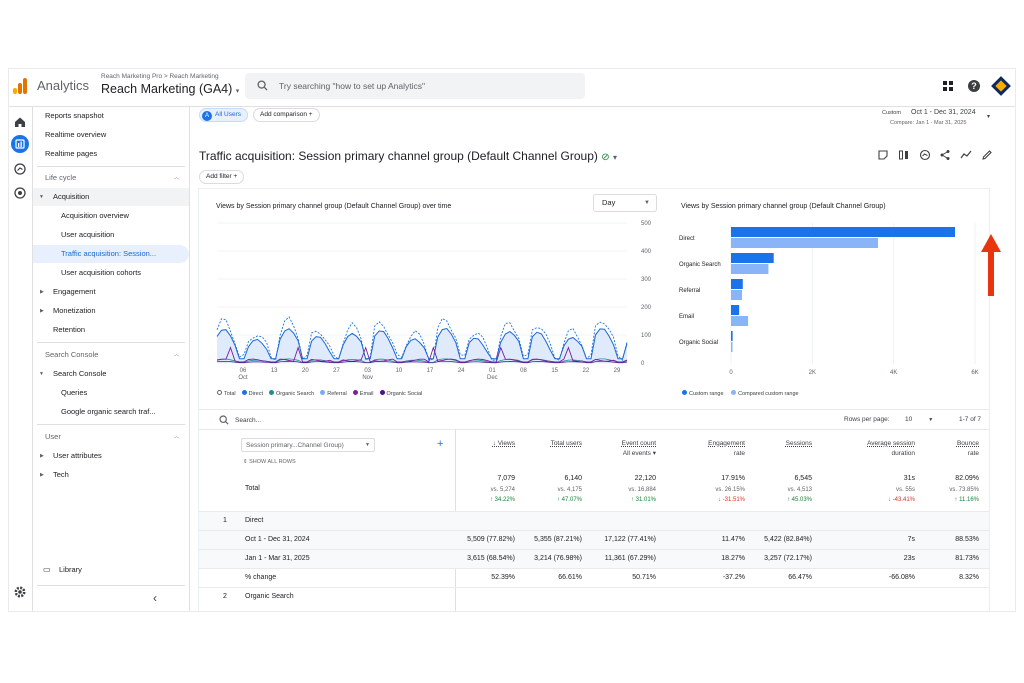 The width and height of the screenshot is (1024, 683). I want to click on date-range-type: Custom, so click(891, 113).